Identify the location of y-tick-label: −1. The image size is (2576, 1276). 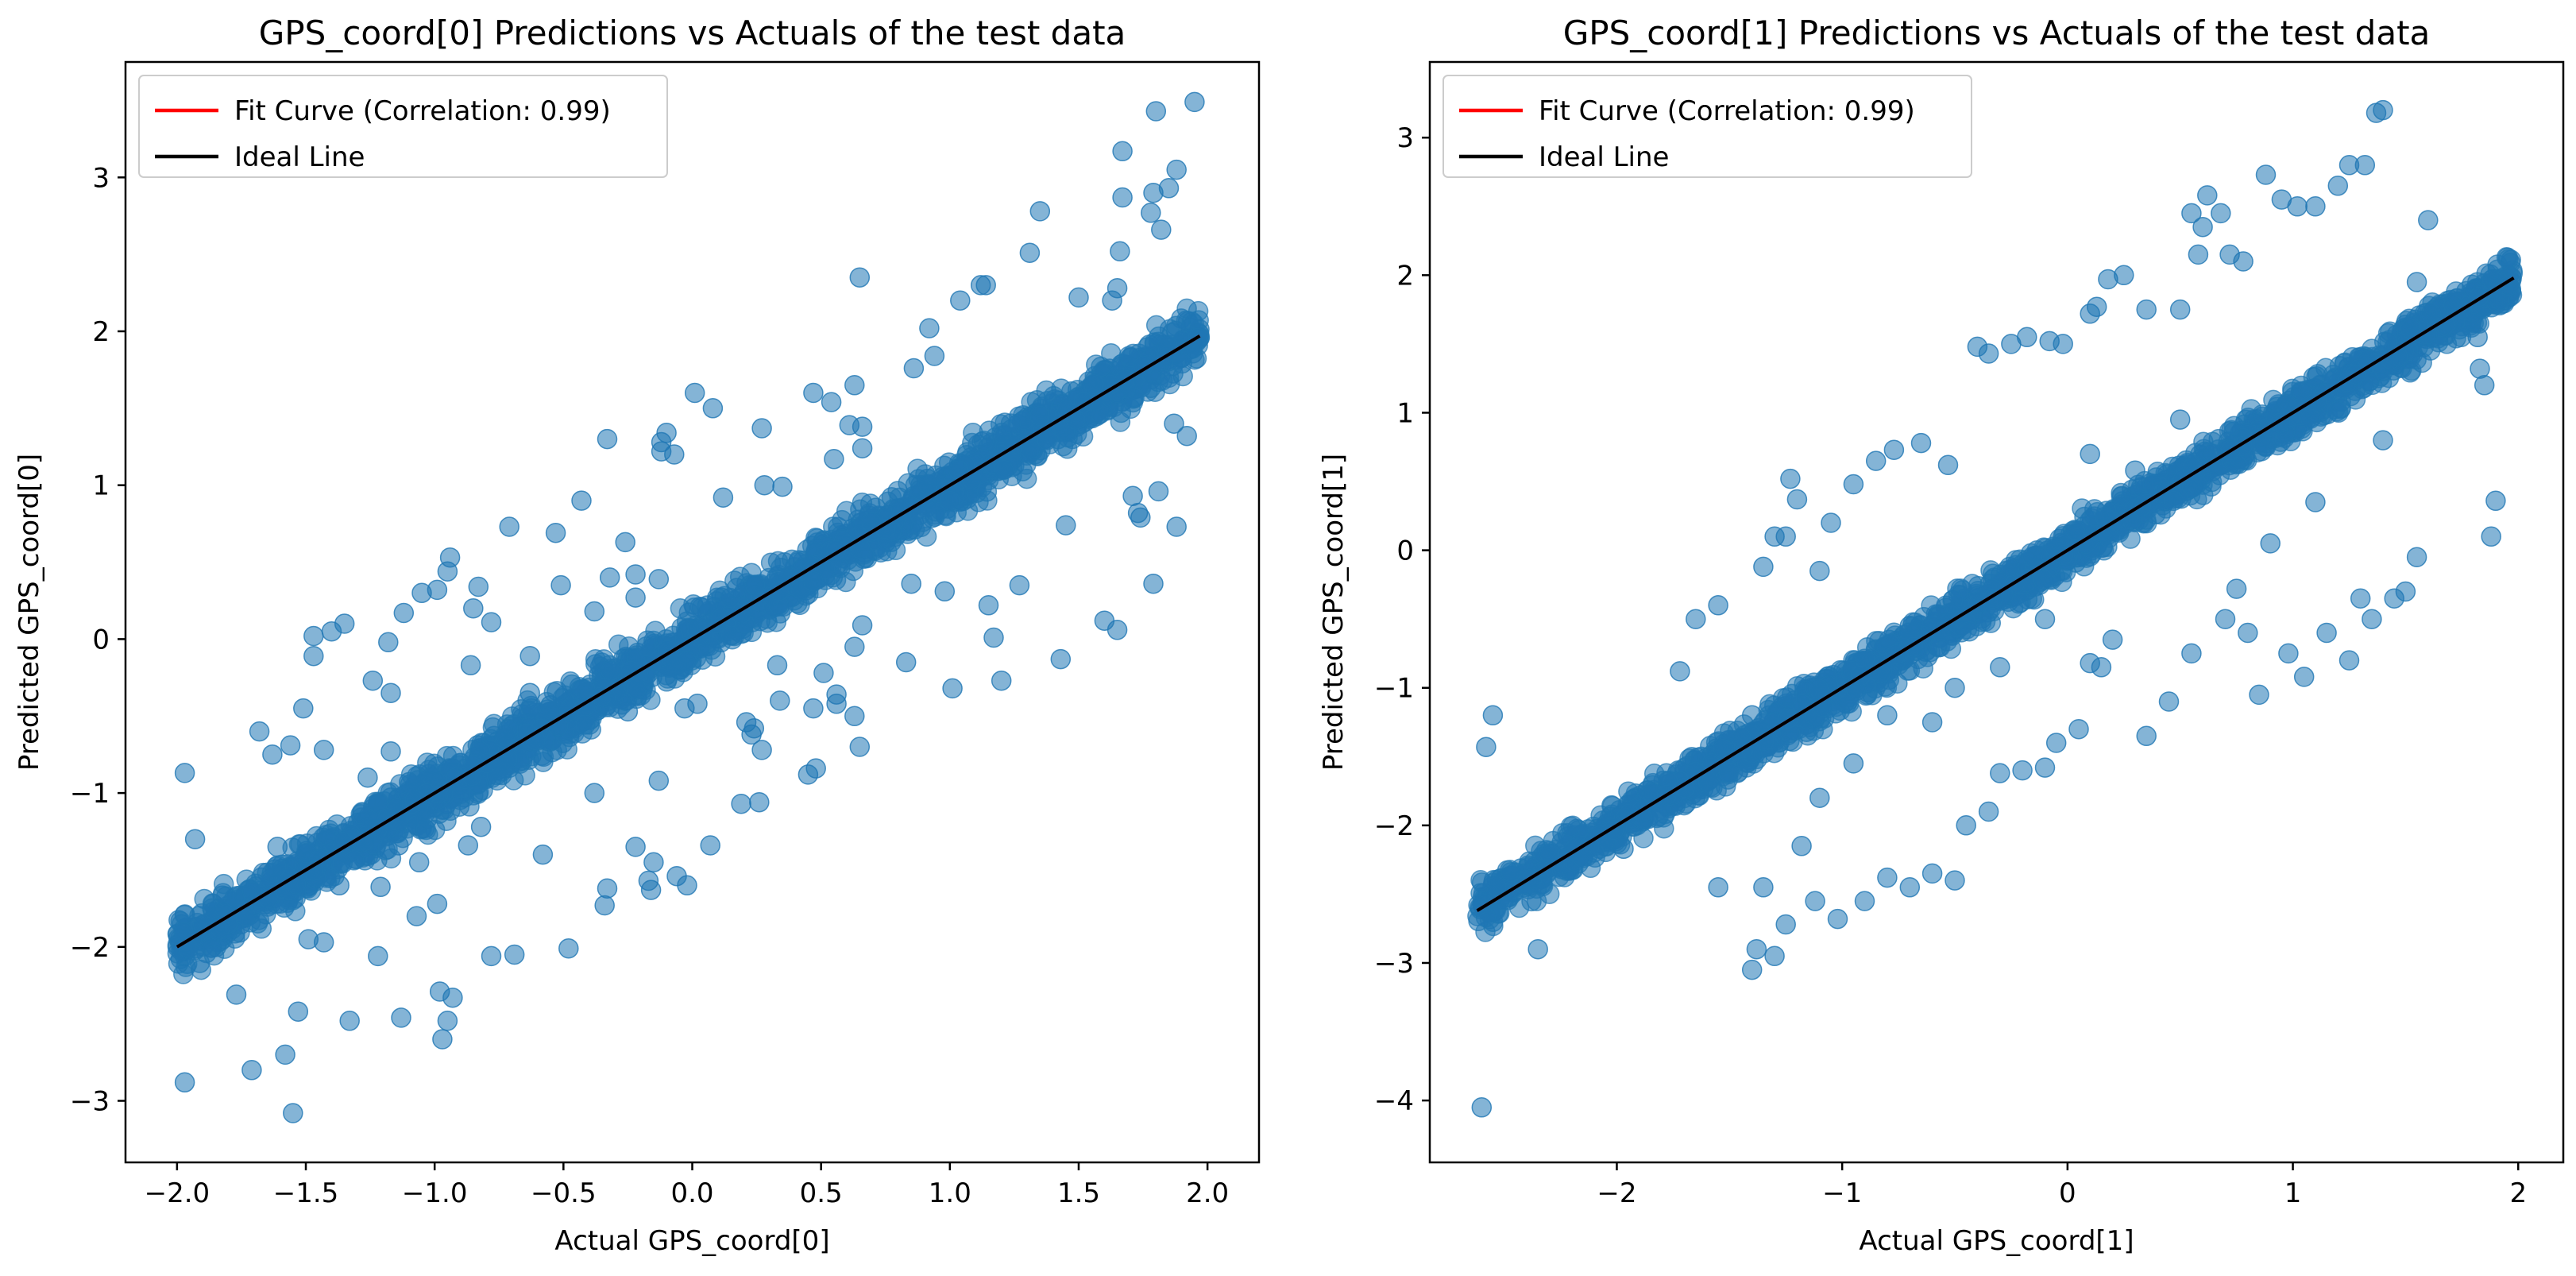
(1394, 689).